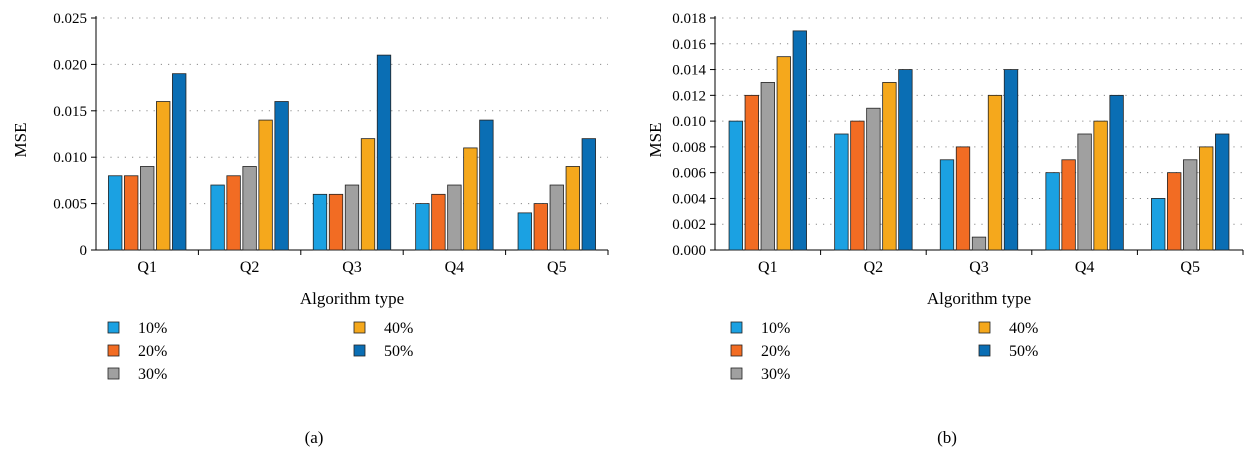  What do you see at coordinates (947, 437) in the screenshot?
I see `panel-caption: (b)` at bounding box center [947, 437].